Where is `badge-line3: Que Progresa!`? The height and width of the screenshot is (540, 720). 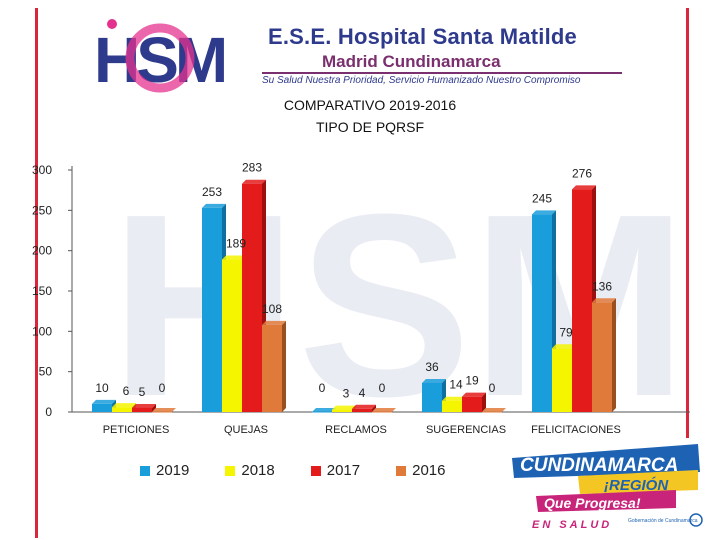
badge-line3: Que Progresa! is located at coordinates (592, 503).